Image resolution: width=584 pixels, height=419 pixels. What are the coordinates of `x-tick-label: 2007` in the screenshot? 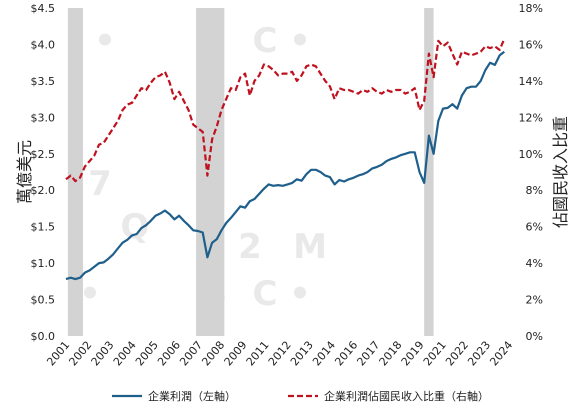 It's located at (191, 354).